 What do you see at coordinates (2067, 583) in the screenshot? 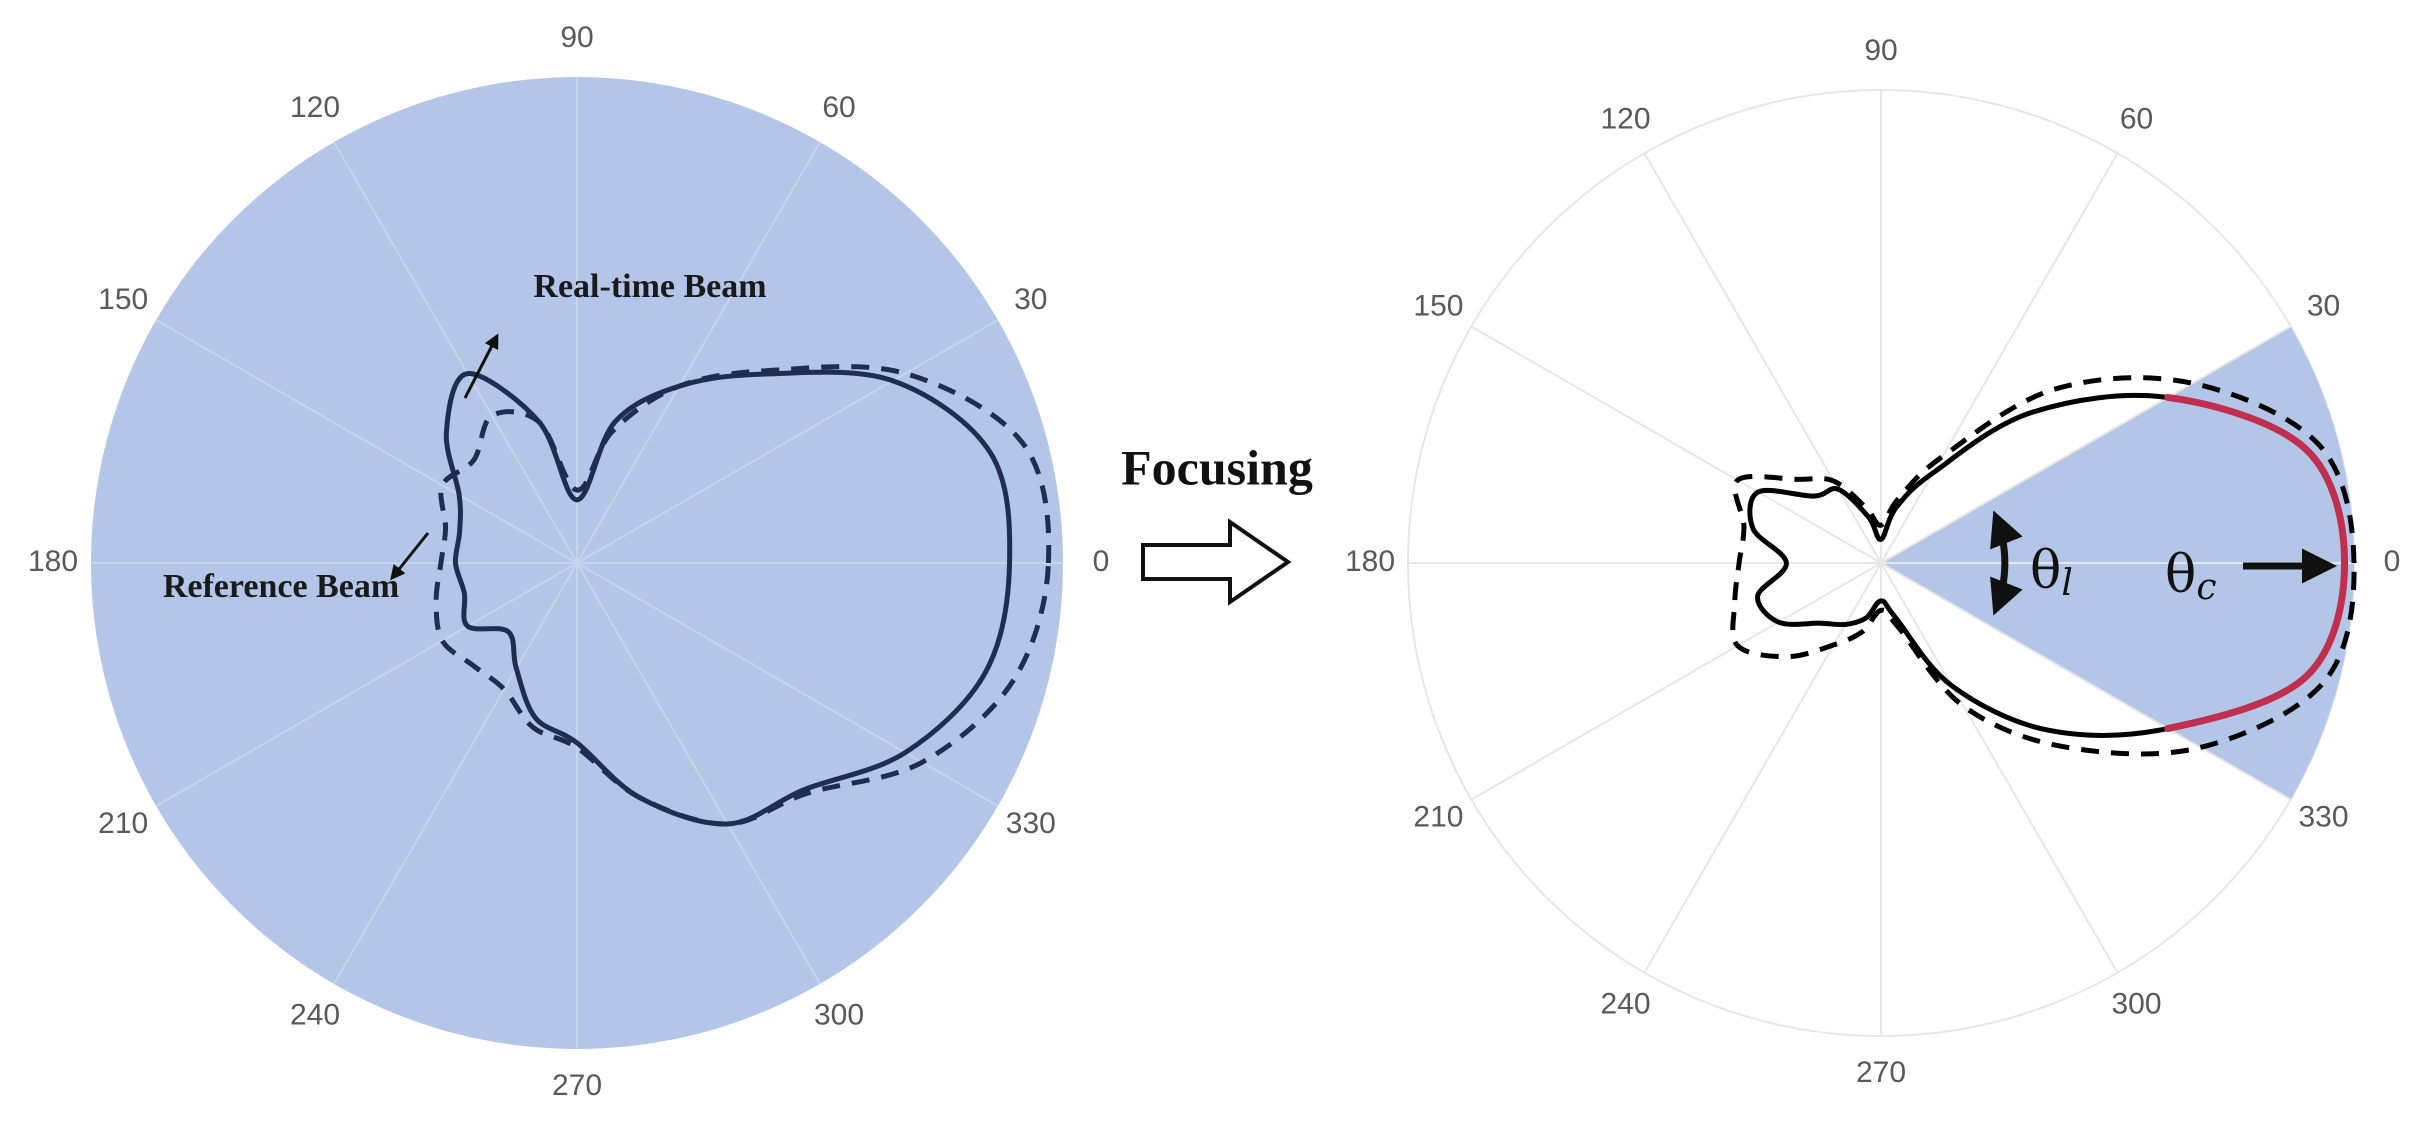
I see `theta-subscript: l` at bounding box center [2067, 583].